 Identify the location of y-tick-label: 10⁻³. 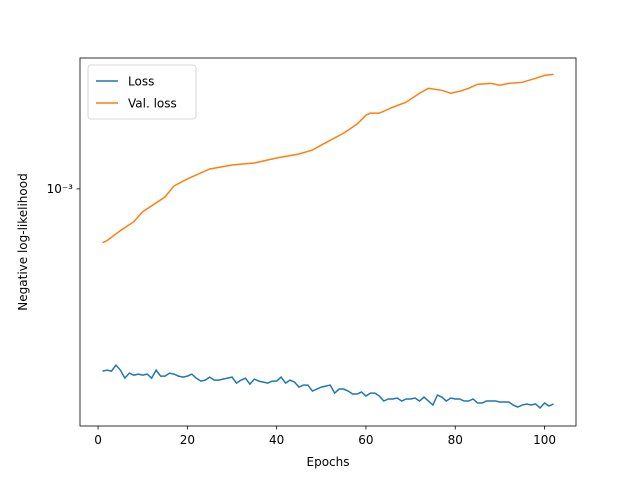
(60, 189).